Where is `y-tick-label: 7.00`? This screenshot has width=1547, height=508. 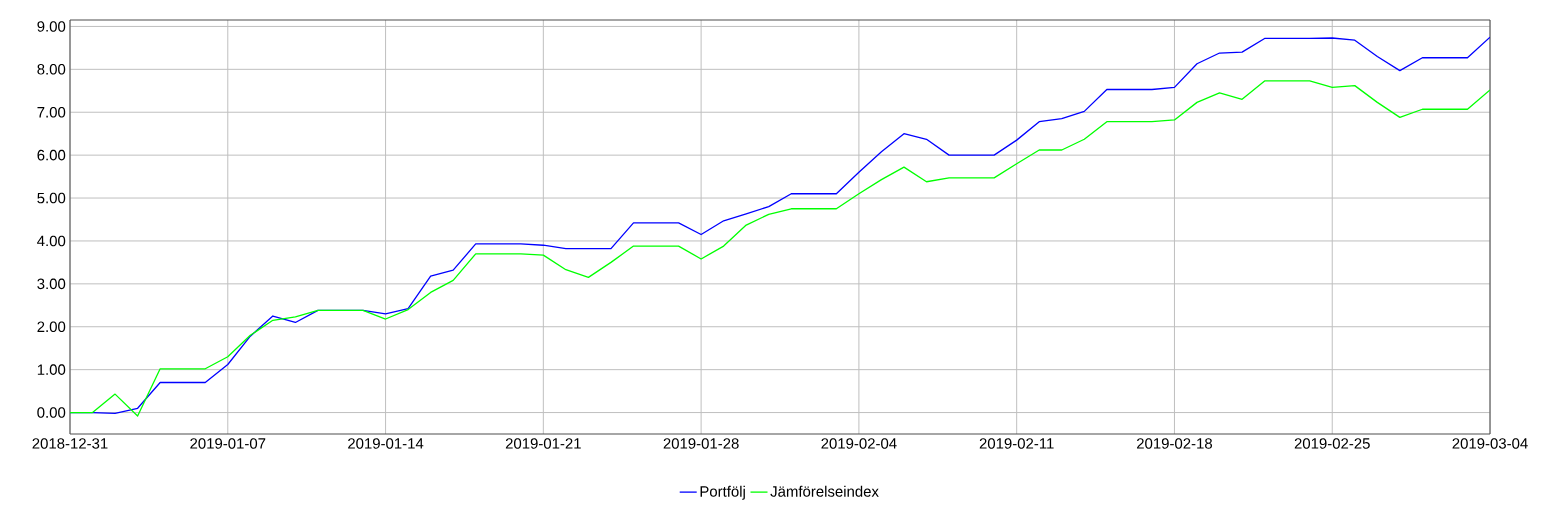
y-tick-label: 7.00 is located at coordinates (51, 112).